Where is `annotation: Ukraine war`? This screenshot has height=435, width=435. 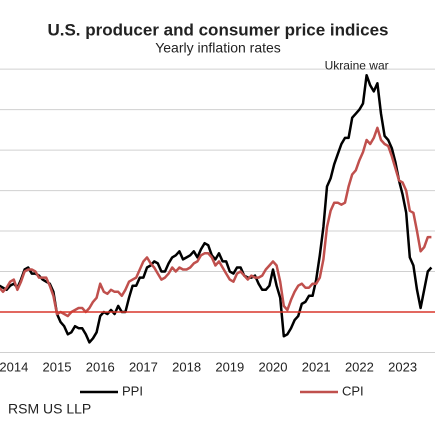 annotation: Ukraine war is located at coordinates (357, 65).